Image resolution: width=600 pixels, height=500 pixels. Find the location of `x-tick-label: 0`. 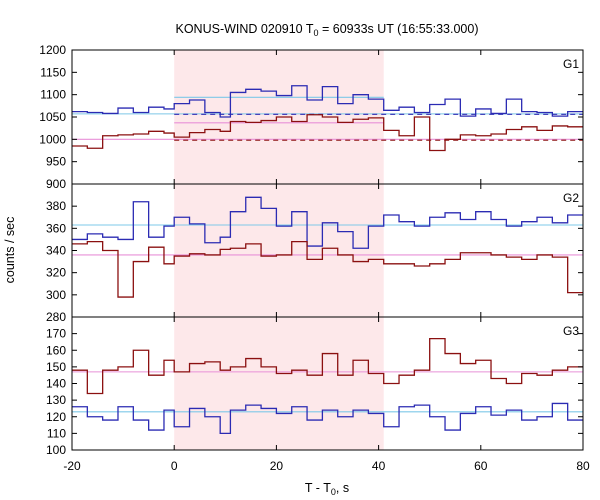

x-tick-label: 0 is located at coordinates (174, 466).